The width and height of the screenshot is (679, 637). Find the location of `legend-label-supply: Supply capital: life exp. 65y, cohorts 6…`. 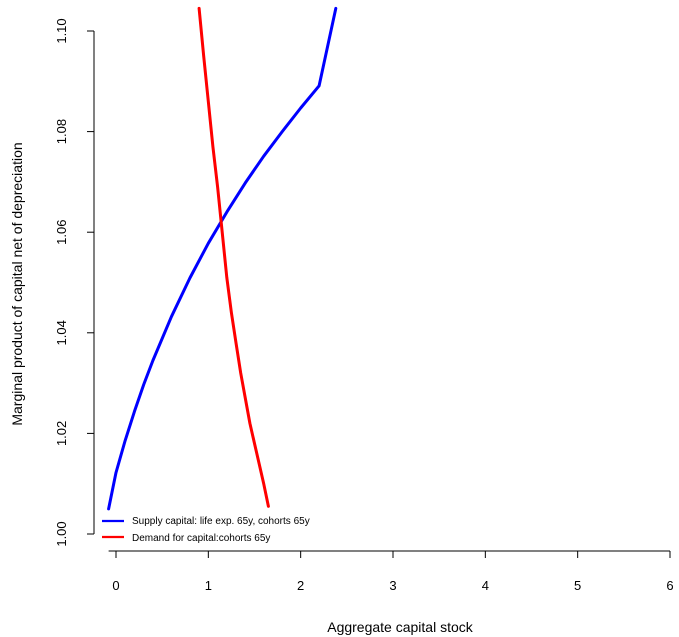

legend-label-supply: Supply capital: life exp. 65y, cohorts 6… is located at coordinates (221, 521).